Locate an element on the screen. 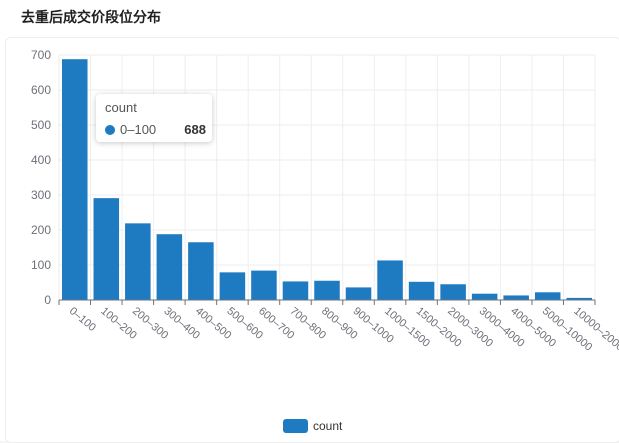 This screenshot has width=619, height=443. tooltip-category: 0–100 is located at coordinates (138, 129).